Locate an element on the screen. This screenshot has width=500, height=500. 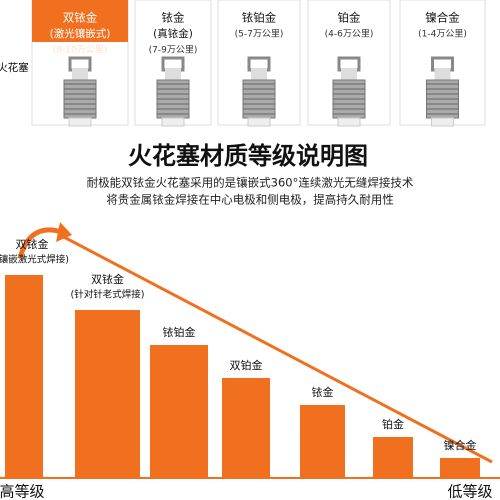
description-line: 耐极能双铱金火花塞采用的是镶嵌式360°连续激光无缝焊接技术 is located at coordinates (250, 183).